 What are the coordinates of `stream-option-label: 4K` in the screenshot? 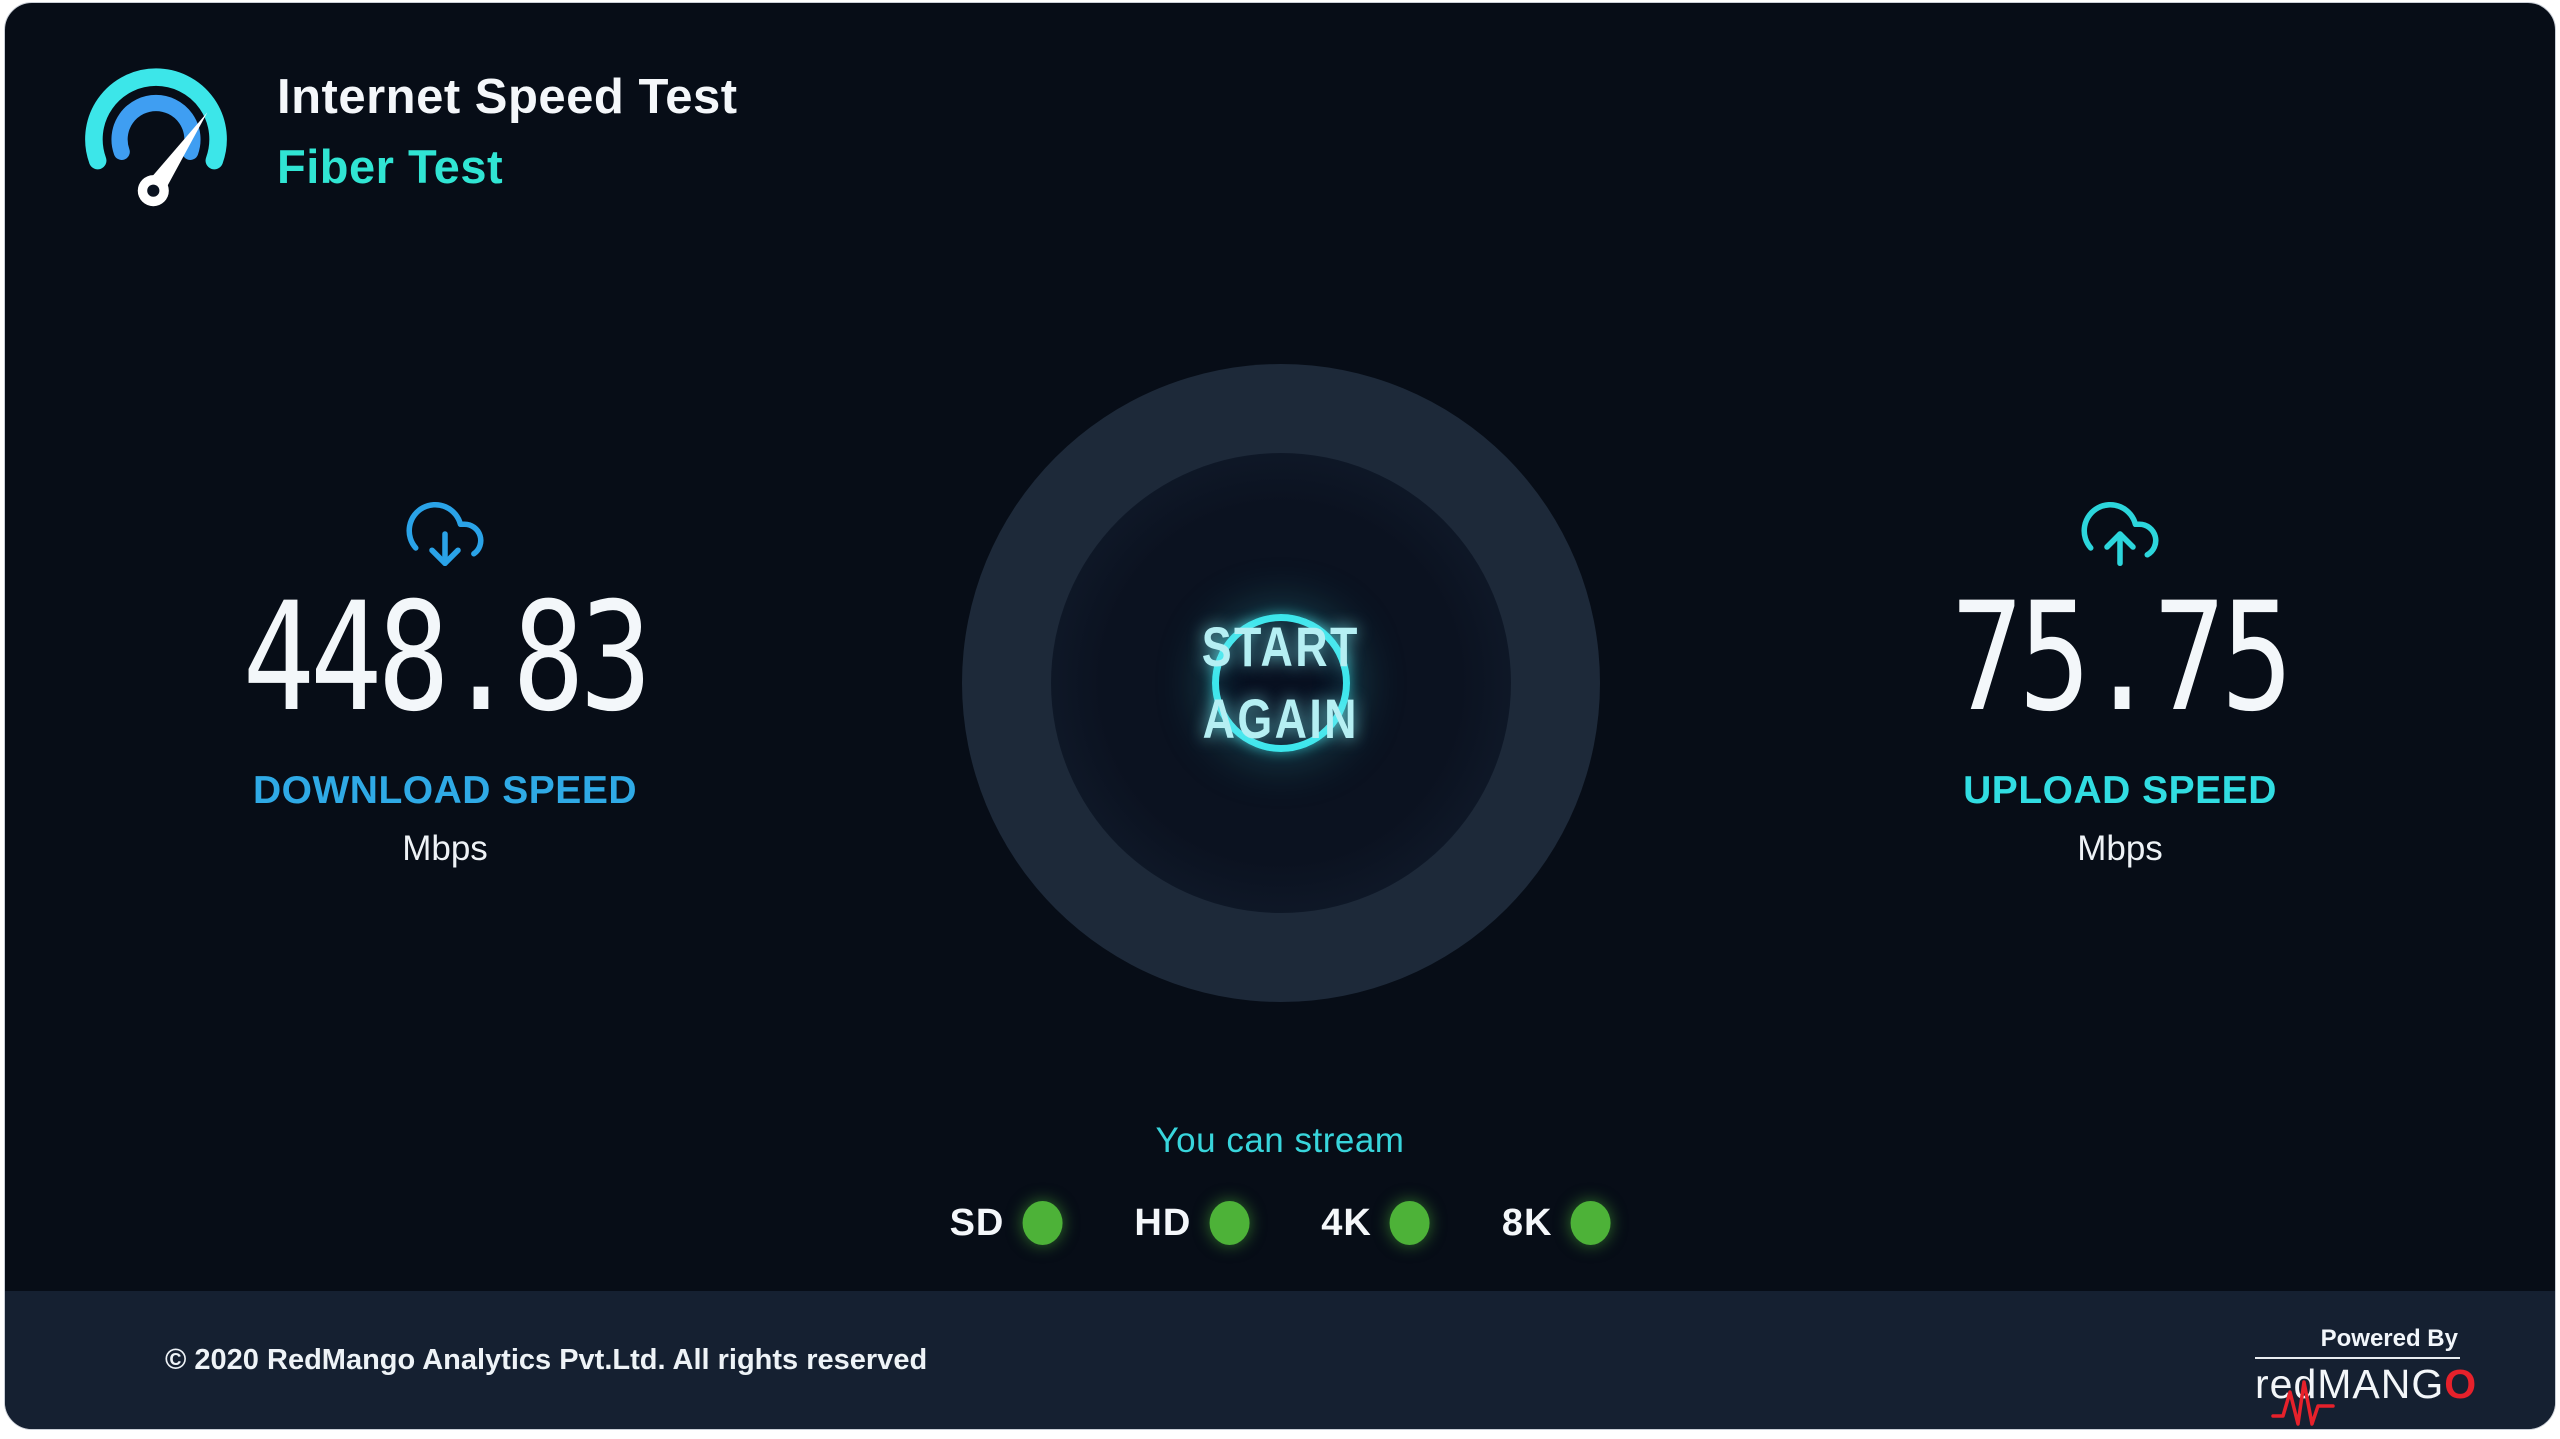 It's located at (1346, 1222).